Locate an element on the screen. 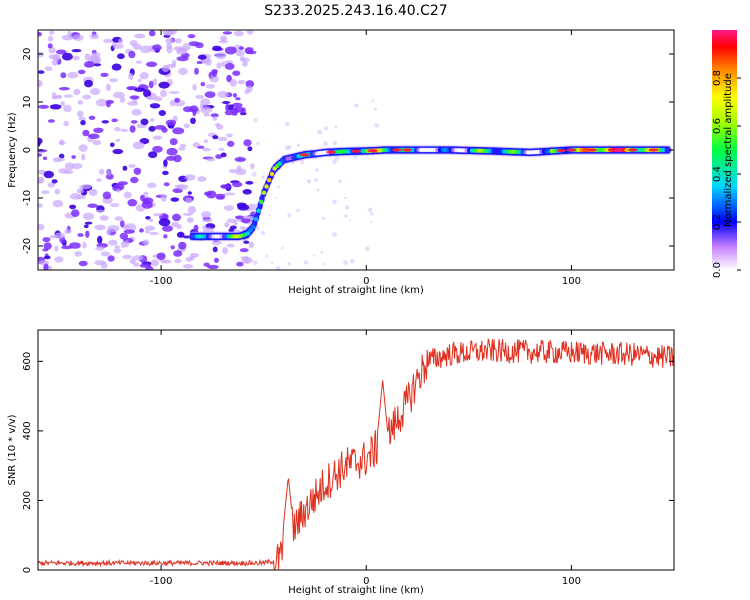  colorbar-axes: 0.0 0.2 0.4 0.6 0.8 is located at coordinates (726, 174).